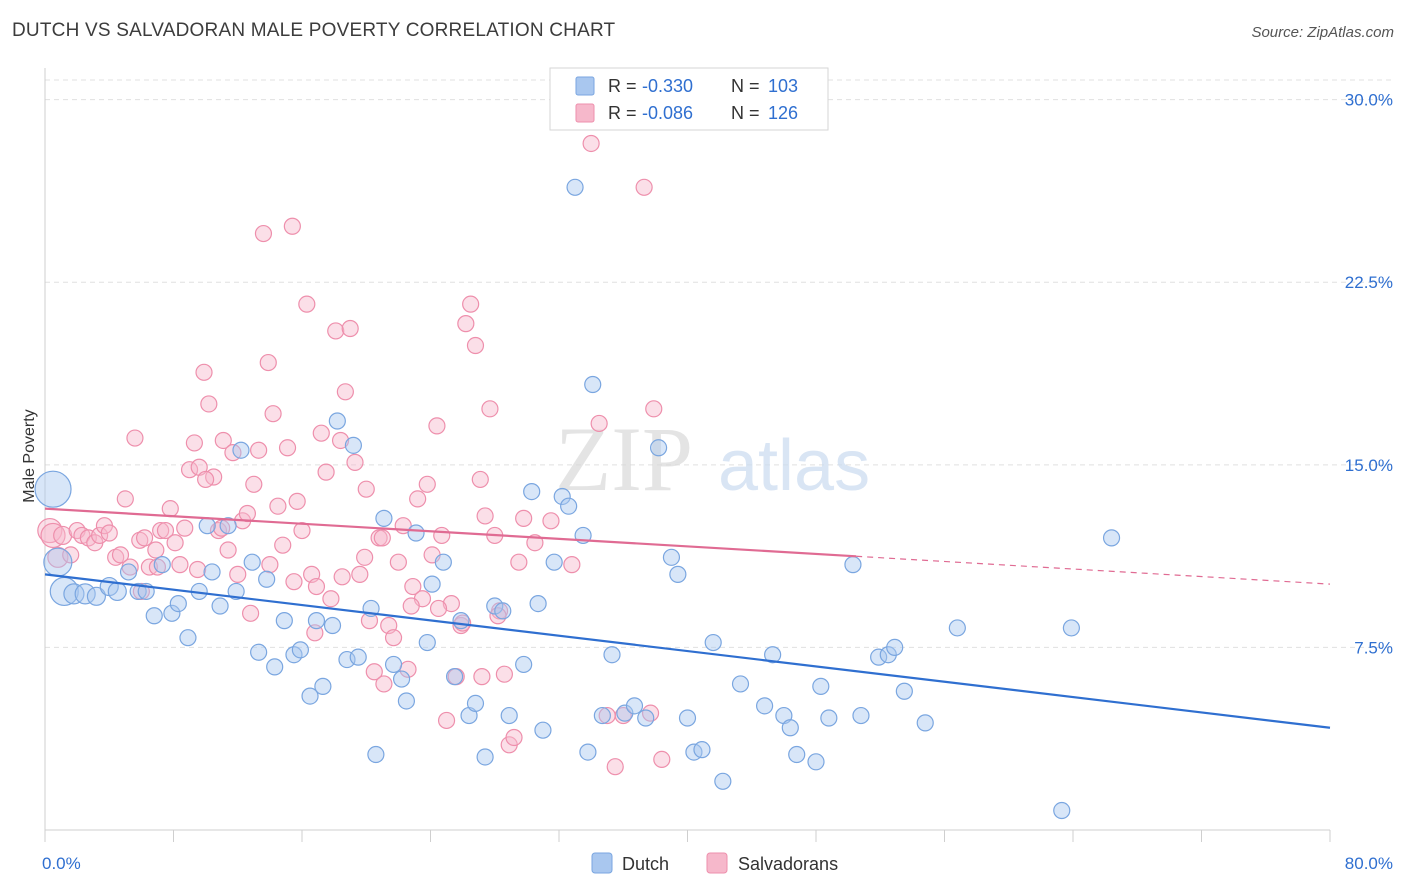 The height and width of the screenshot is (892, 1406). I want to click on legend-n-value-salvadorans: 126, so click(783, 113).